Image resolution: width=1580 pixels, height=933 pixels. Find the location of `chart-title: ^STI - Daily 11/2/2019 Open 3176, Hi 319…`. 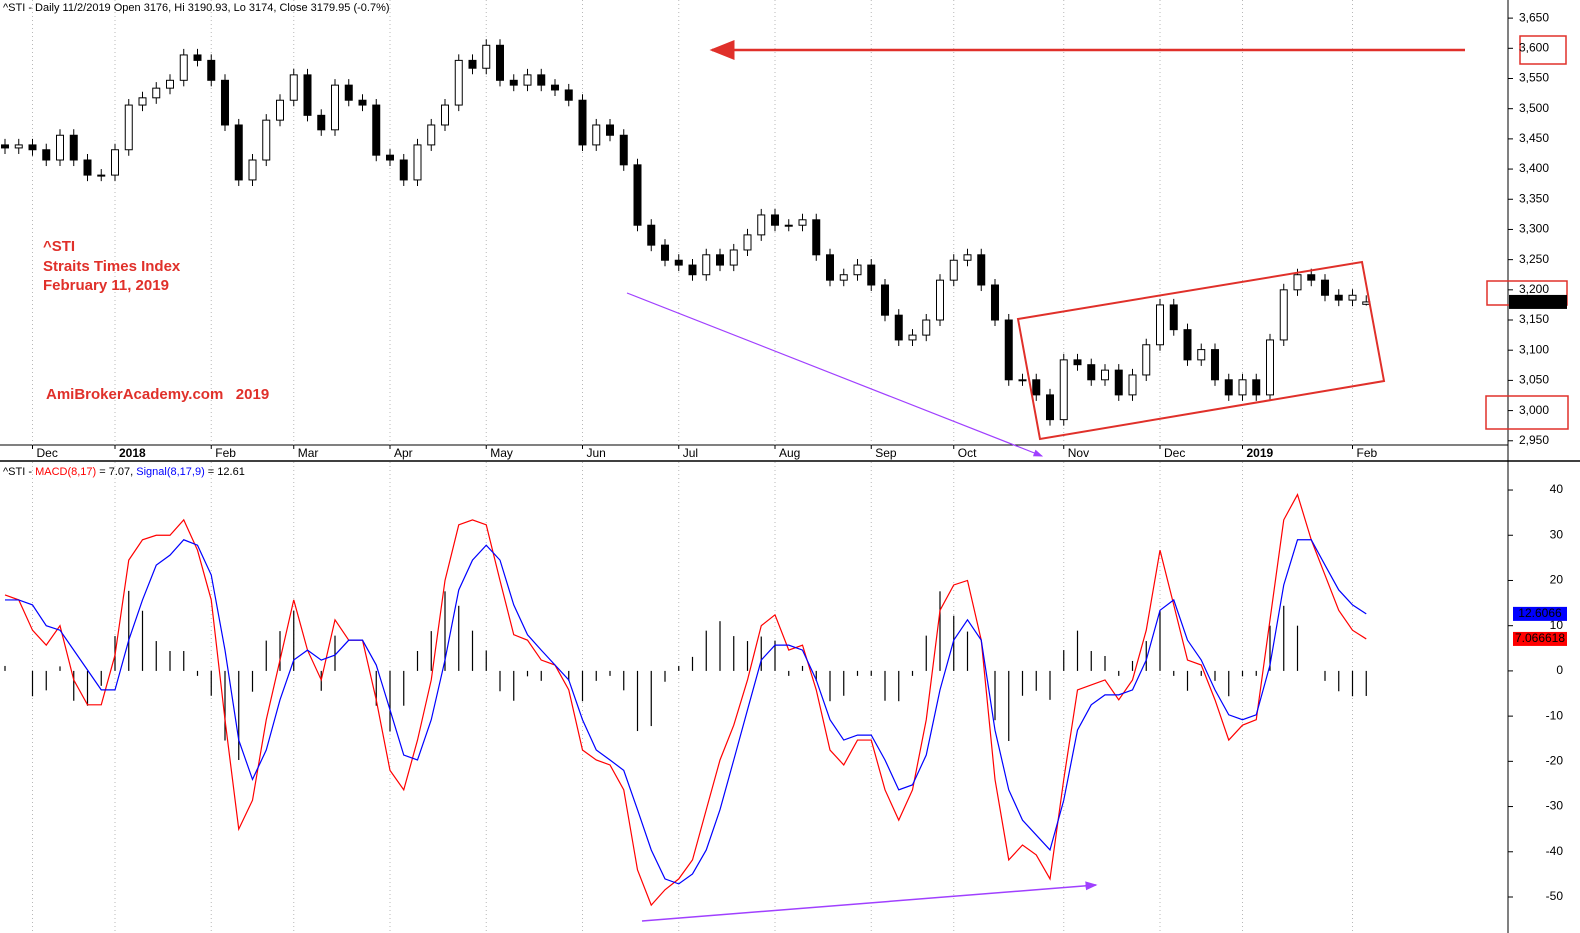

chart-title: ^STI - Daily 11/2/2019 Open 3176, Hi 319… is located at coordinates (196, 8).